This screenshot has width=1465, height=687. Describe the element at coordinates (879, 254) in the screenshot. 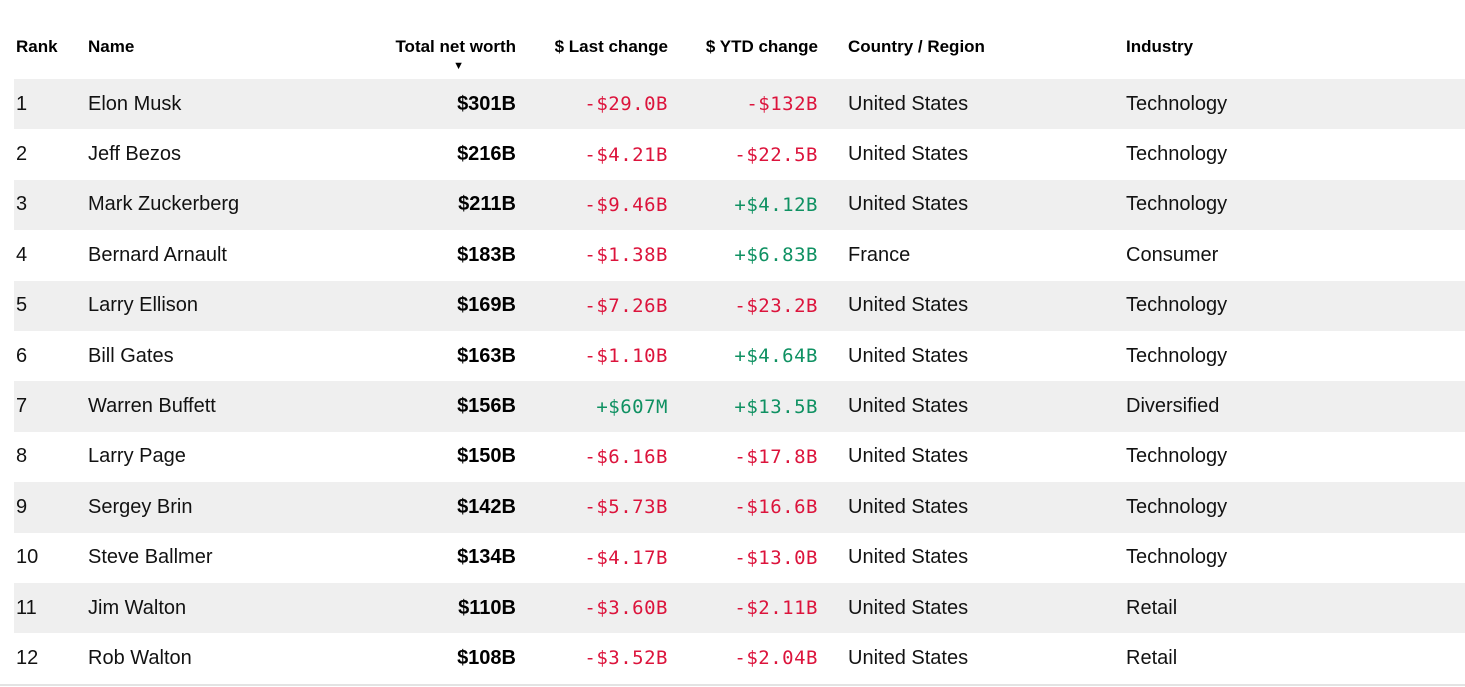

I see `cell-country: France` at that location.